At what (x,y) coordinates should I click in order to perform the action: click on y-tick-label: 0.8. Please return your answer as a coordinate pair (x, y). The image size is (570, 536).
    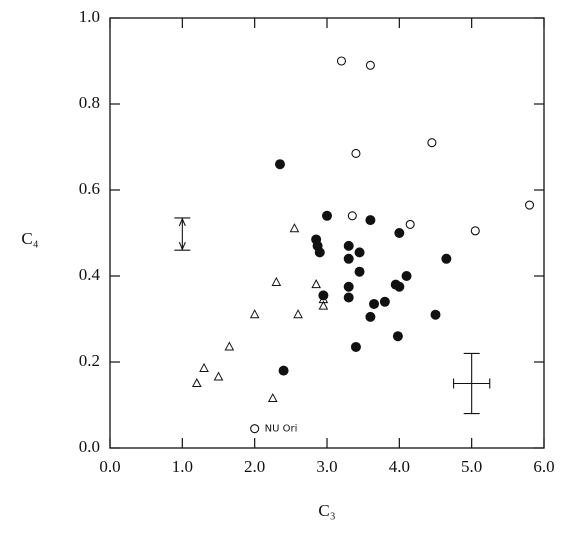
    Looking at the image, I should click on (89, 102).